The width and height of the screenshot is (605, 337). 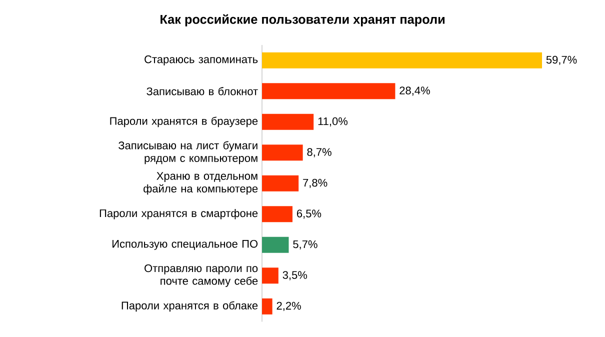 What do you see at coordinates (179, 214) in the screenshot?
I see `y-tick-label: Пароли хранятся в смартфоне` at bounding box center [179, 214].